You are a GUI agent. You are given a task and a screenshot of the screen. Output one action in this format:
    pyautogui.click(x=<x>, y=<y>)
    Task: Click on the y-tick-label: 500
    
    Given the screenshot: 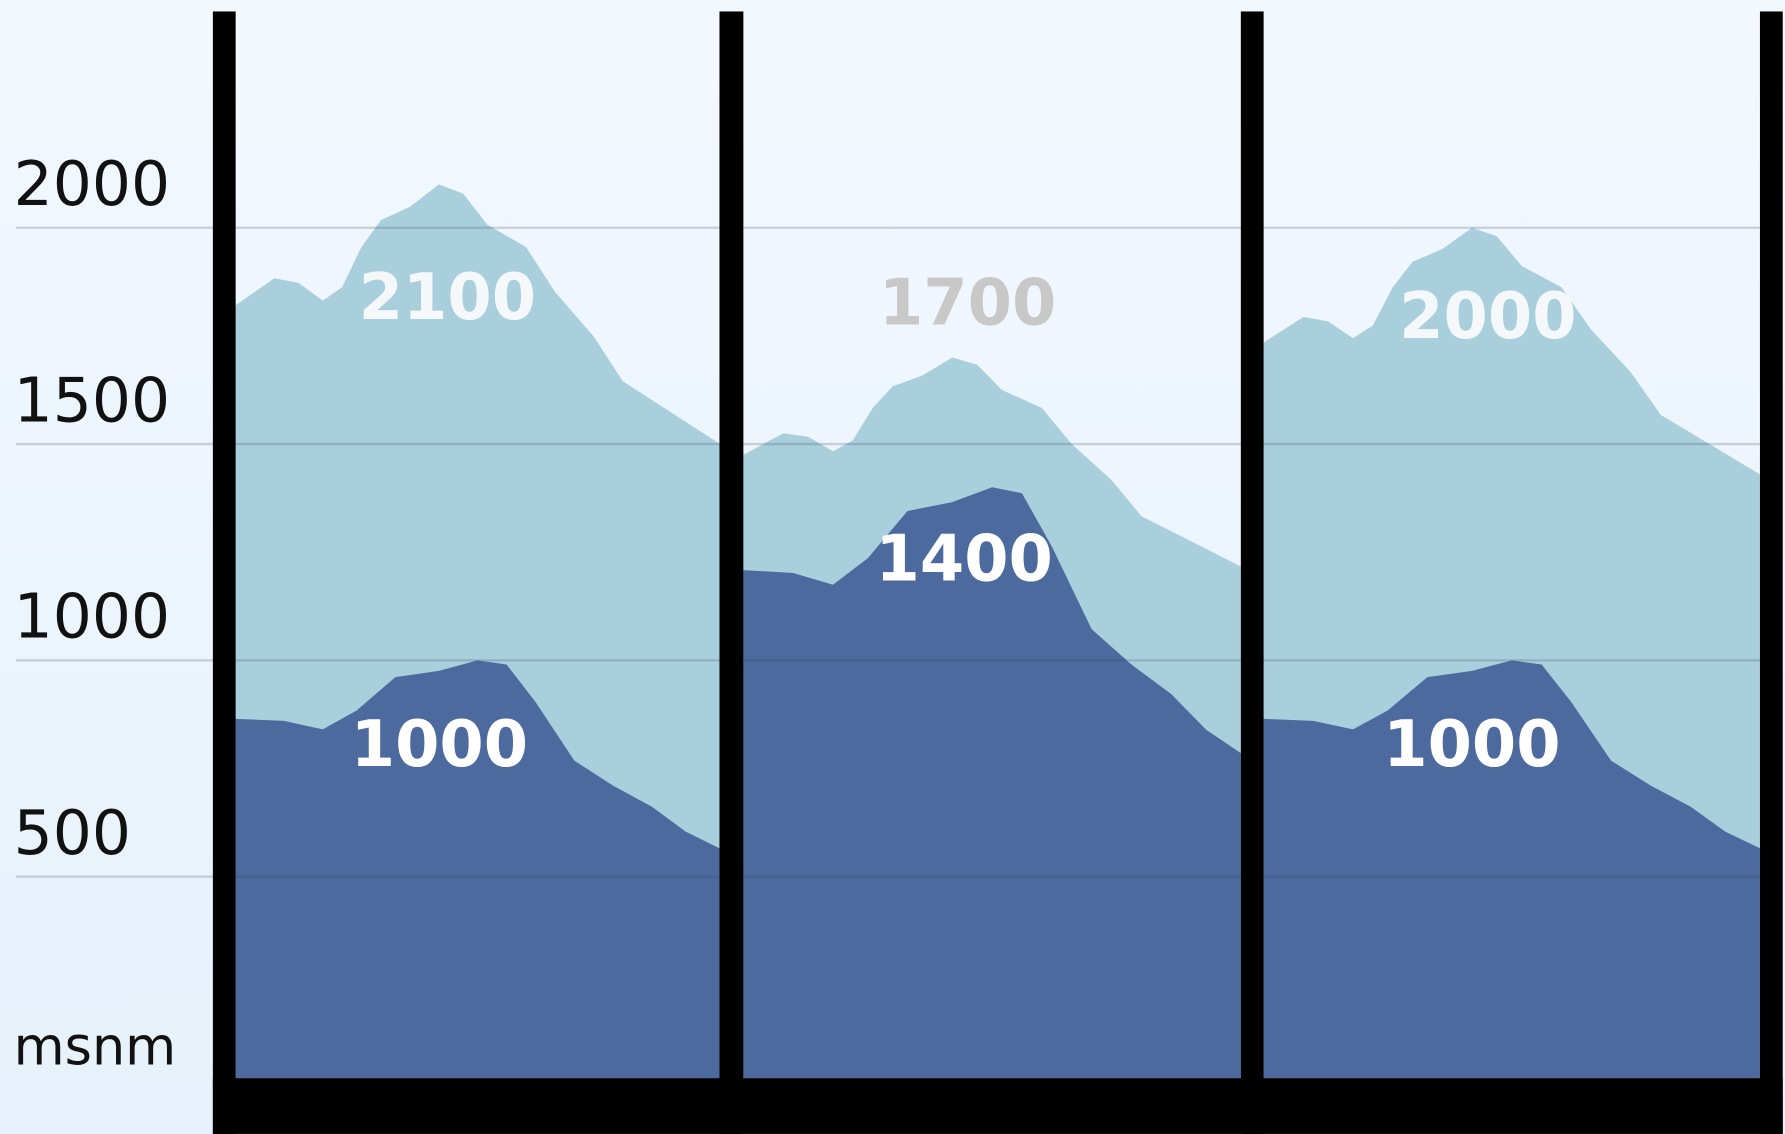 What is the action you would take?
    pyautogui.click(x=72, y=833)
    